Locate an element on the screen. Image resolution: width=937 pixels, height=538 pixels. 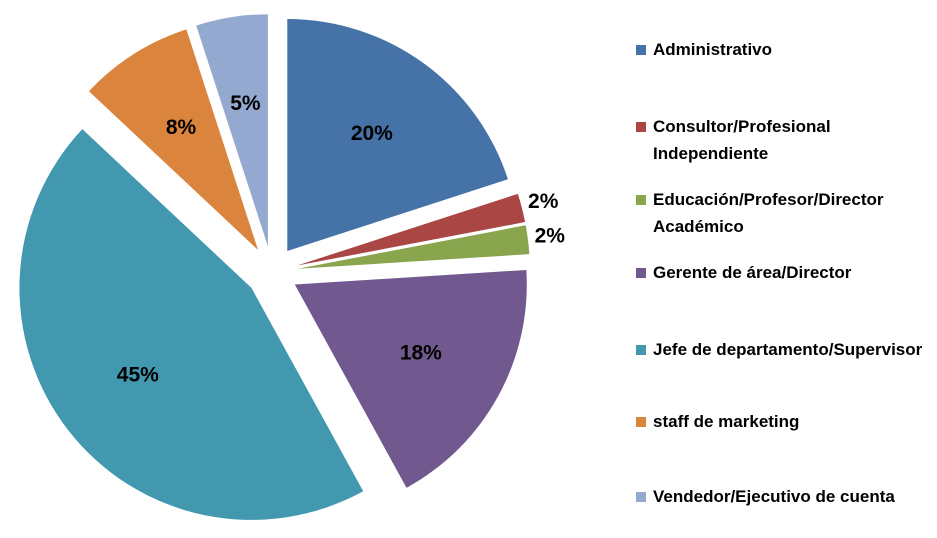
legend-item: Vendedor/Ejecutivo de cuenta is located at coordinates (786, 496).